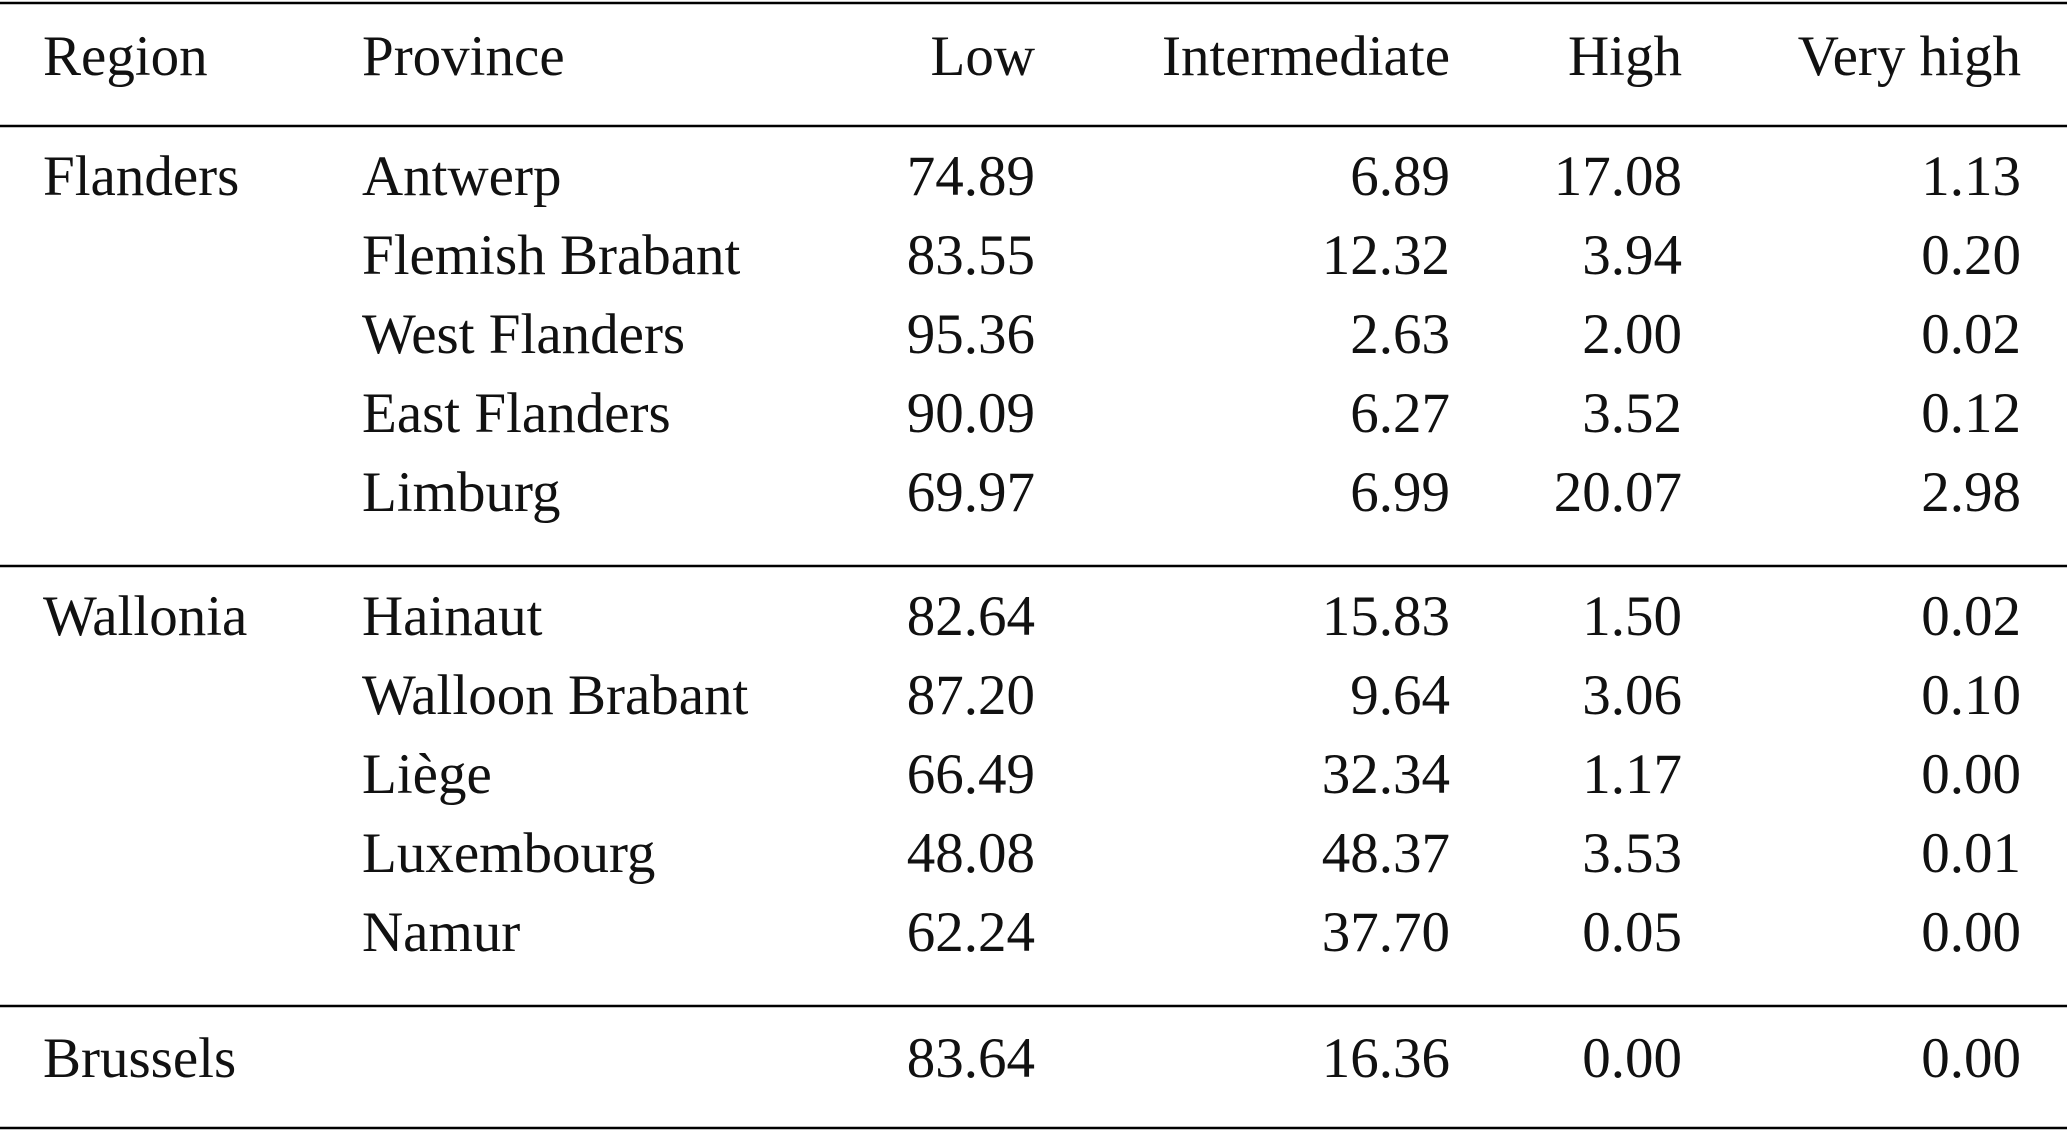  What do you see at coordinates (1632, 853) in the screenshot?
I see `value-cell: 3.53` at bounding box center [1632, 853].